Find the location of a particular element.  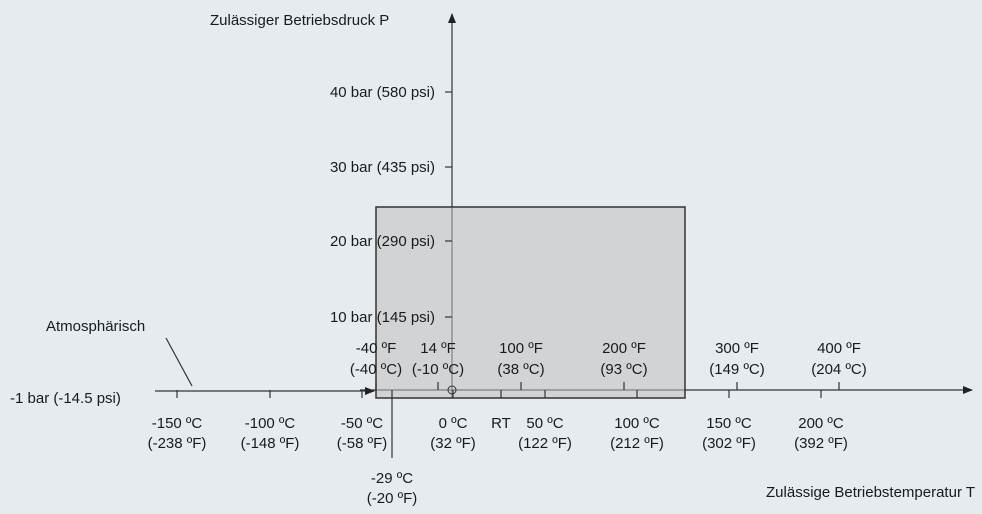

x-tick-label: -150 ºC is located at coordinates (177, 423).